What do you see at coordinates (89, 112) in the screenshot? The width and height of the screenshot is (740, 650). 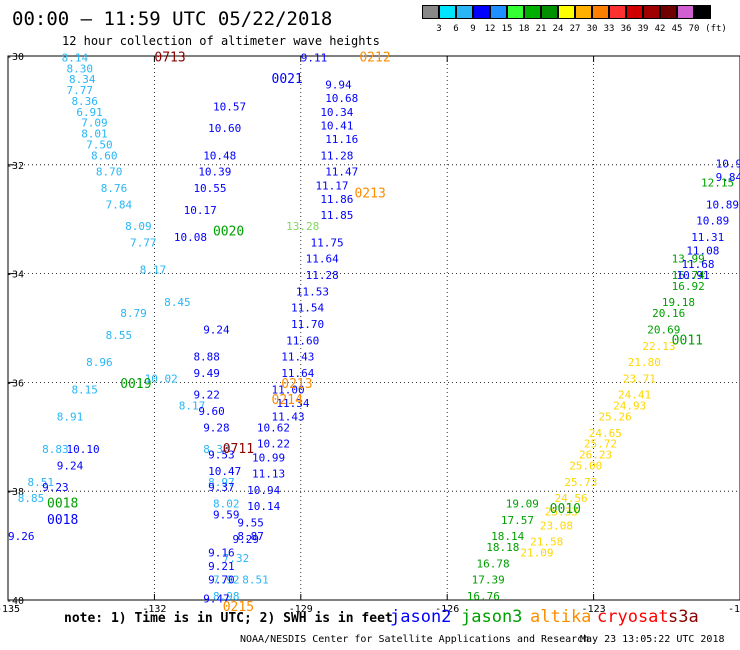 I see `data-point-label: 6.91` at bounding box center [89, 112].